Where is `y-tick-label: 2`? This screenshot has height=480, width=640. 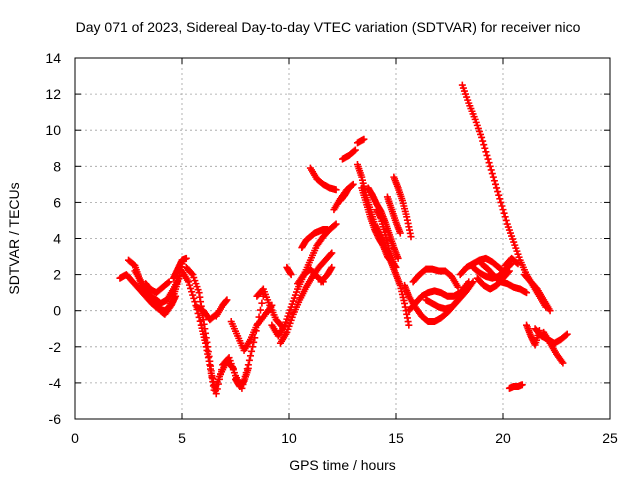
y-tick-label: 2 is located at coordinates (57, 275).